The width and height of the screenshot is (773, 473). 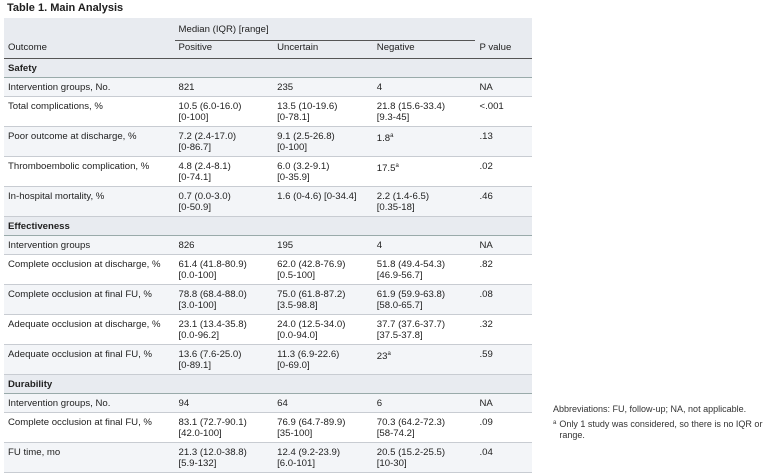 What do you see at coordinates (503, 359) in the screenshot?
I see `cell-p-value: .59` at bounding box center [503, 359].